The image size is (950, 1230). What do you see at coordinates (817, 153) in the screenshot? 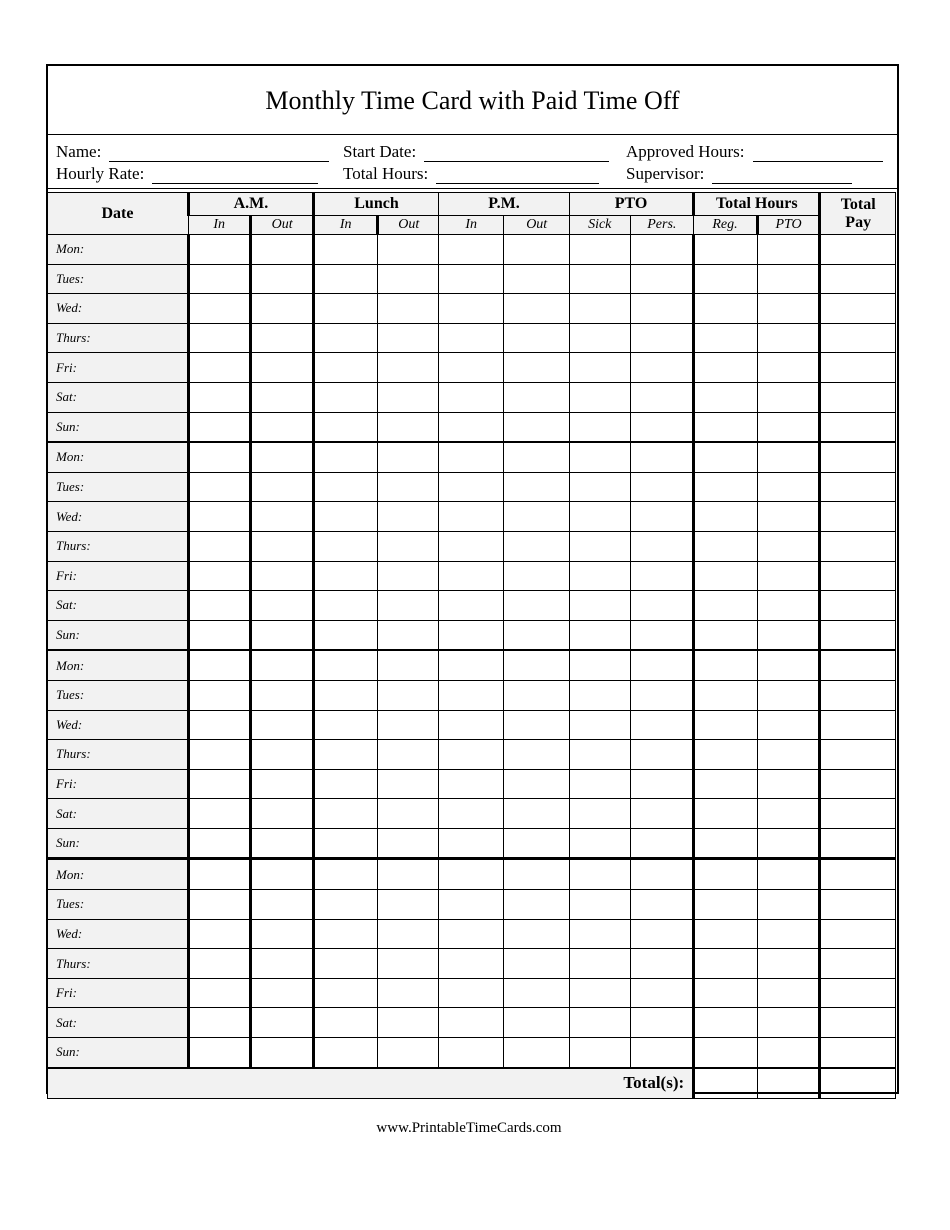
I see `approved-hours-line` at bounding box center [817, 153].